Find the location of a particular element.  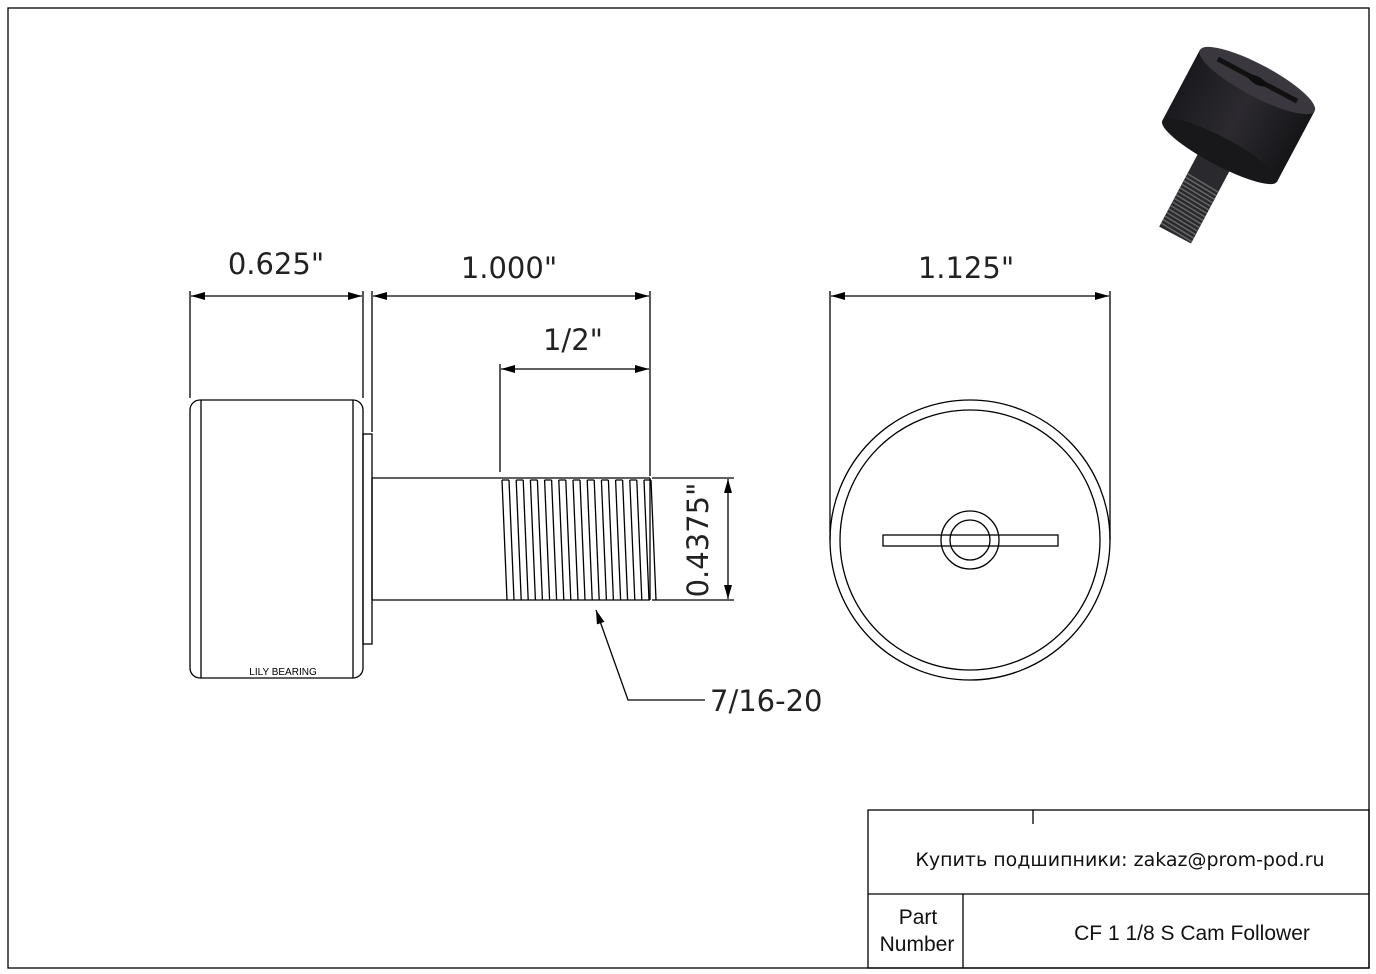

dimension-stud-diameter: 0.4375" is located at coordinates (693, 539).